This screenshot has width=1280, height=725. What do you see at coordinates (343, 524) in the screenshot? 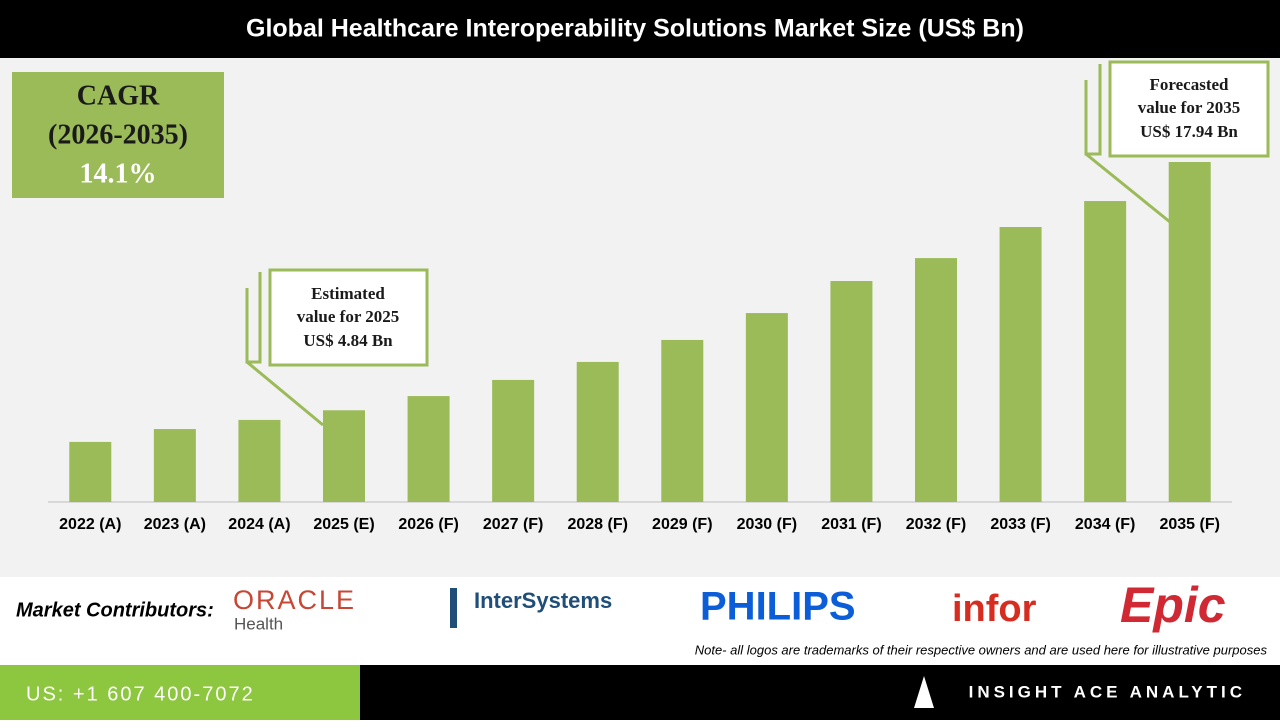
I see `x-tick-label: 2025 (E)` at bounding box center [343, 524].